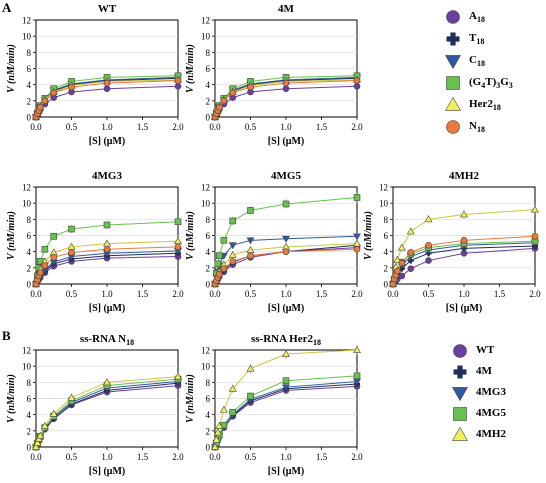 The width and height of the screenshot is (546, 483). Describe the element at coordinates (29, 85) in the screenshot. I see `y-tick-label: 4` at that location.